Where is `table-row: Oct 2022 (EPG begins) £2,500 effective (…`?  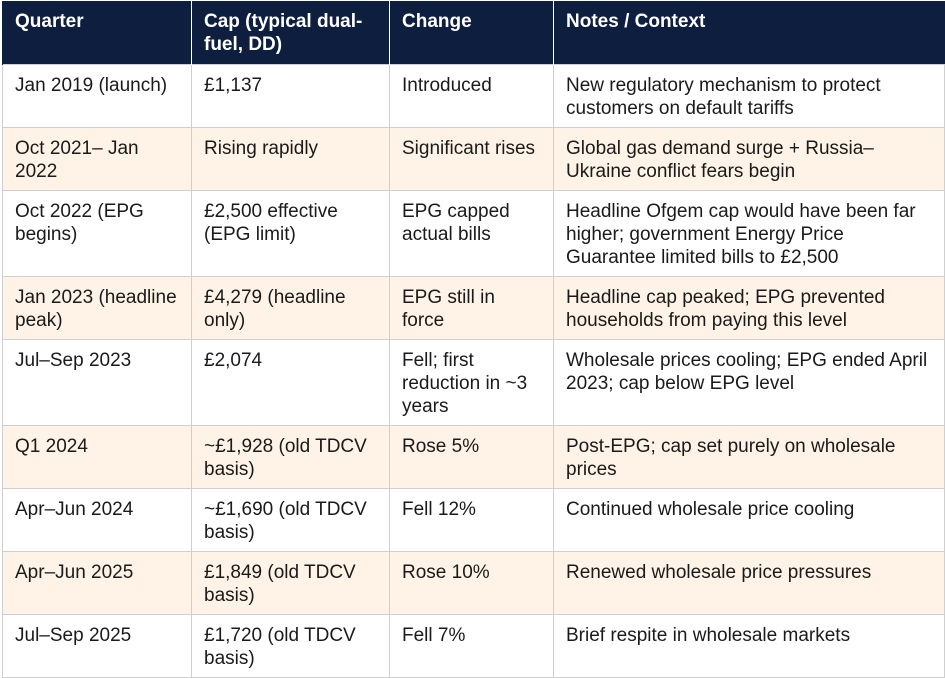 table-row: Oct 2022 (EPG begins) £2,500 effective (… is located at coordinates (473, 233).